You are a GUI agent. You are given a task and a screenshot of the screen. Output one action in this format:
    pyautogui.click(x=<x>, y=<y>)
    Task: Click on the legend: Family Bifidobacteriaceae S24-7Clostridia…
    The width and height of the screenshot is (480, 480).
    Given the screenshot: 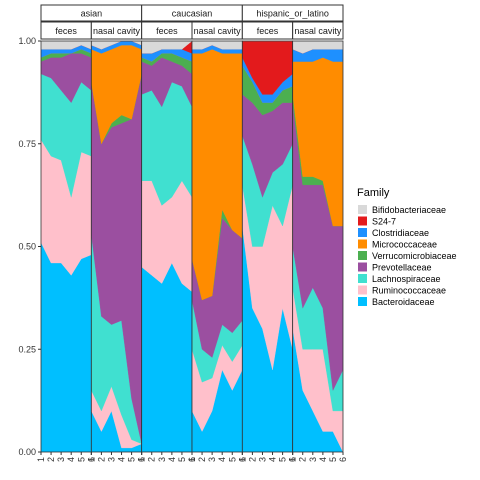 What is the action you would take?
    pyautogui.click(x=407, y=247)
    